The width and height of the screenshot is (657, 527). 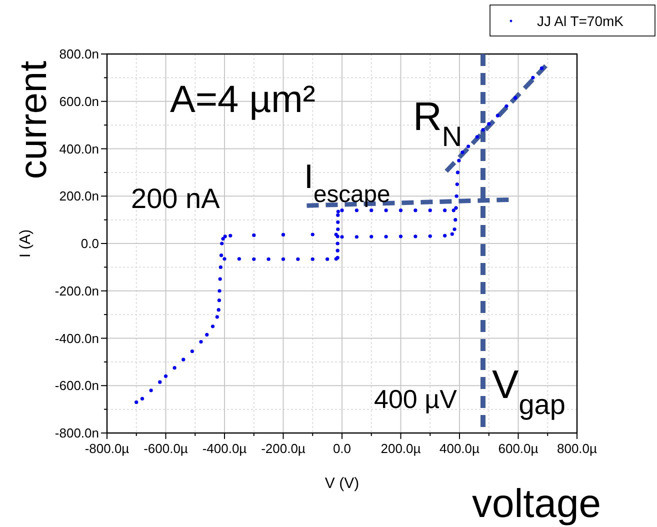 What do you see at coordinates (577, 448) in the screenshot?
I see `x-tick-label: 800.0µ` at bounding box center [577, 448].